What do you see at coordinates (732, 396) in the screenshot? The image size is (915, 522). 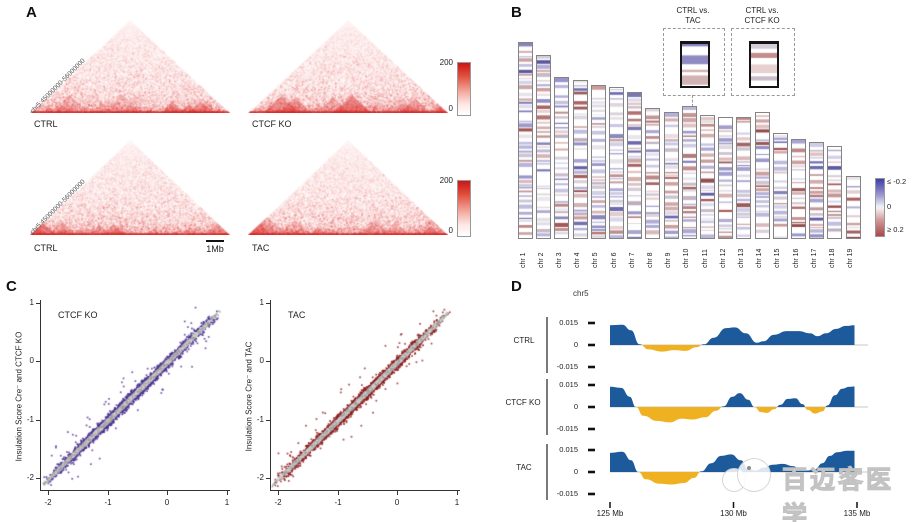 I see `track-area-ctcf-ko-pos` at bounding box center [732, 396].